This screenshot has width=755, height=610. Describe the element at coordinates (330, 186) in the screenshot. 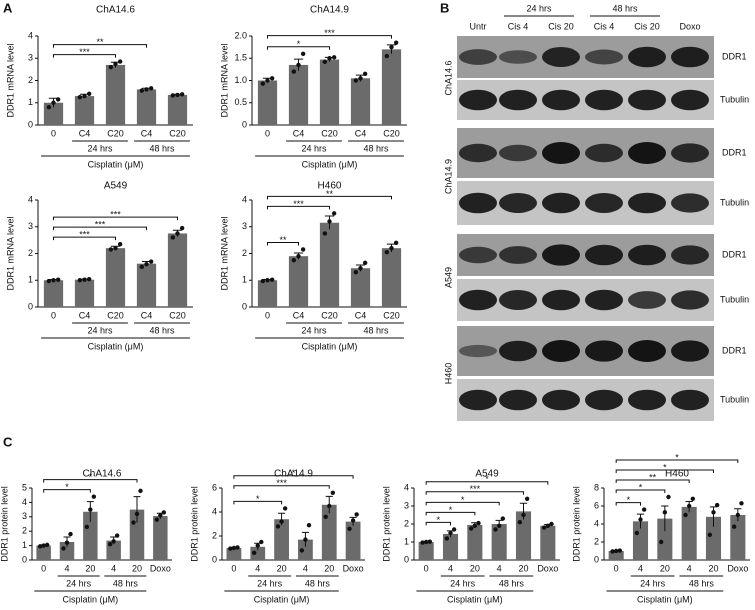

I see `chart-title: H460` at that location.